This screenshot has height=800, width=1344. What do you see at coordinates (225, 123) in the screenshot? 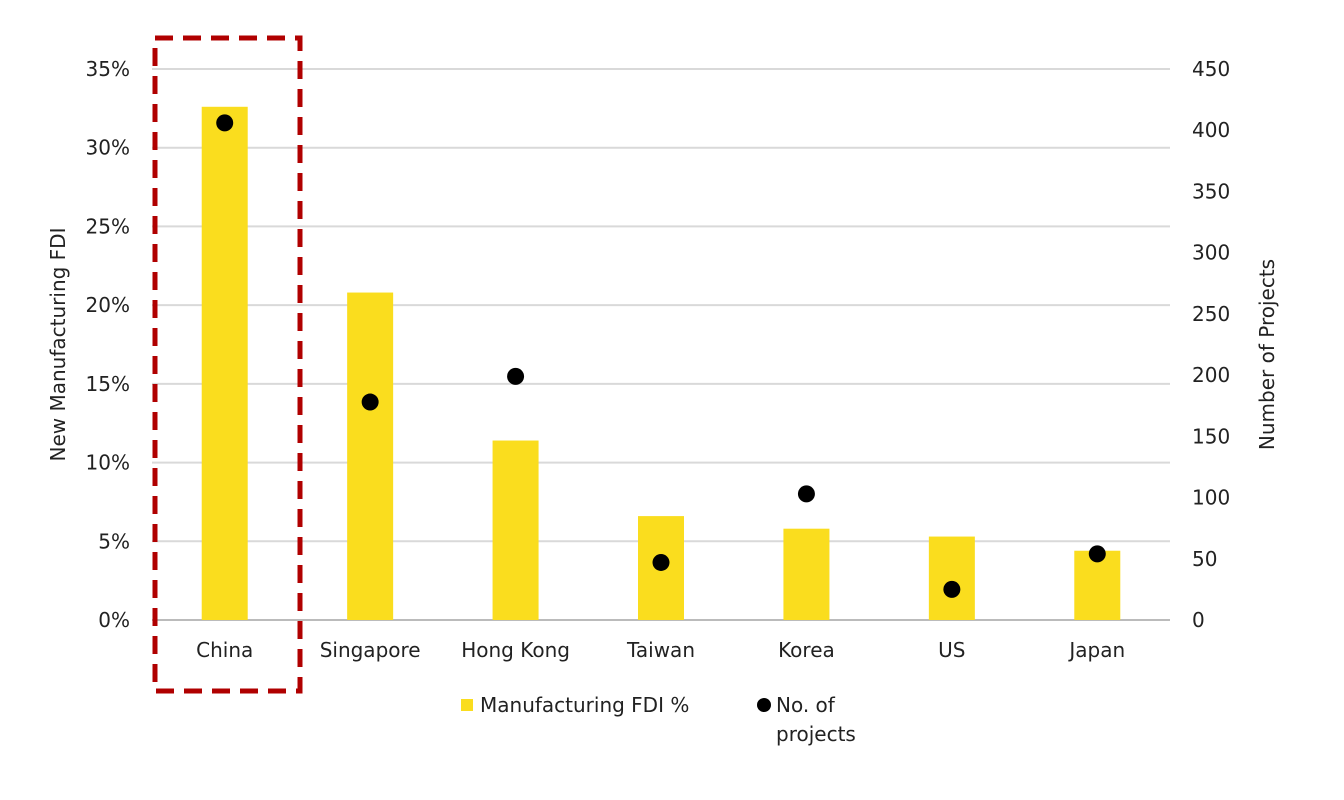
I see `point-china` at bounding box center [225, 123].